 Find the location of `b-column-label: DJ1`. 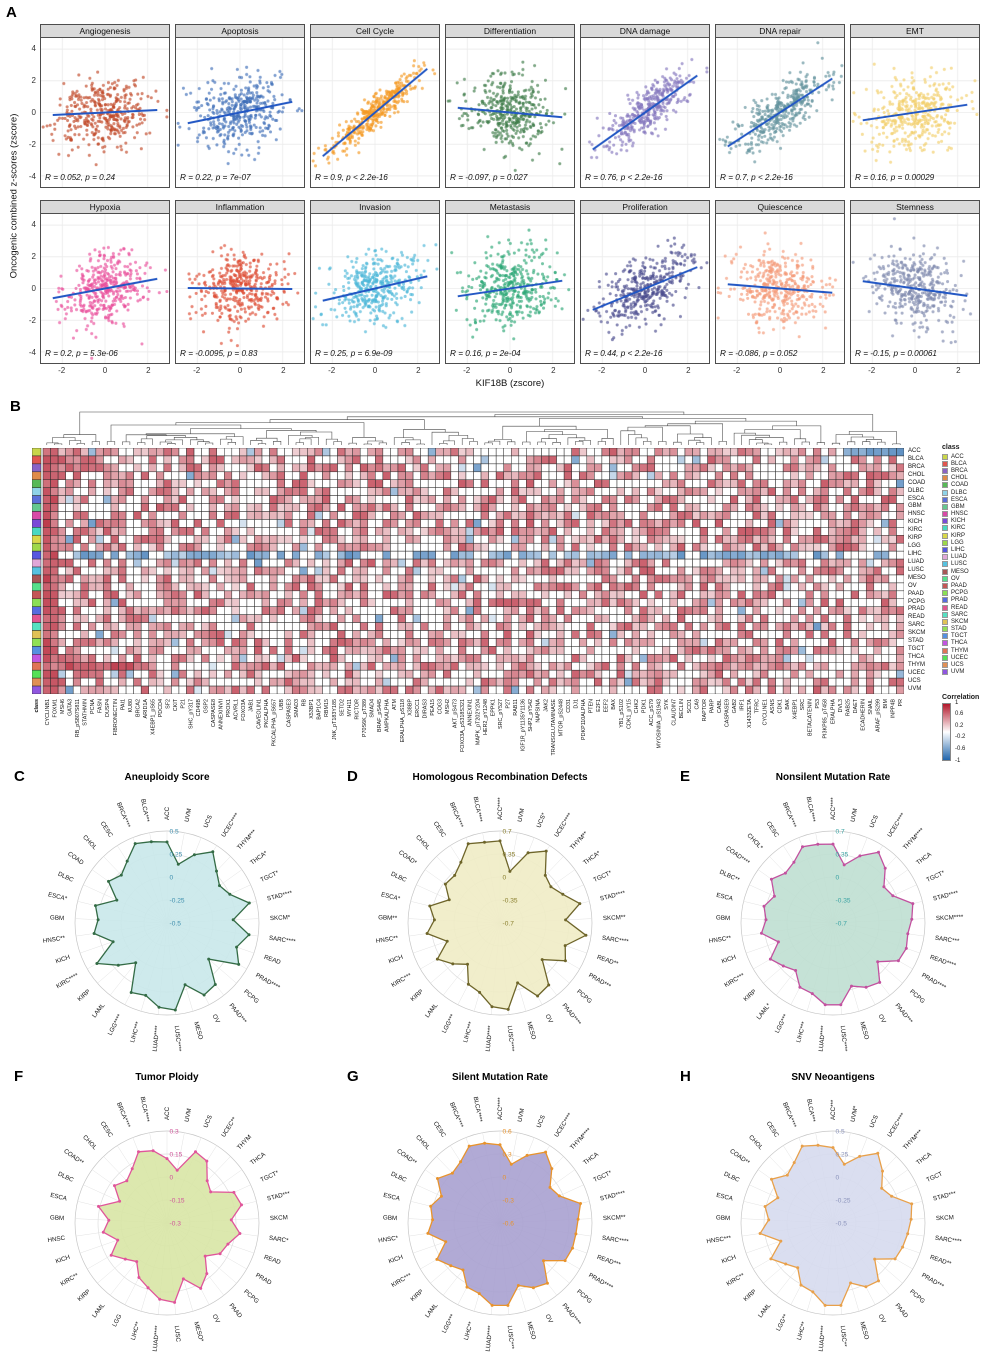

b-column-label: DJ1 is located at coordinates (576, 704).